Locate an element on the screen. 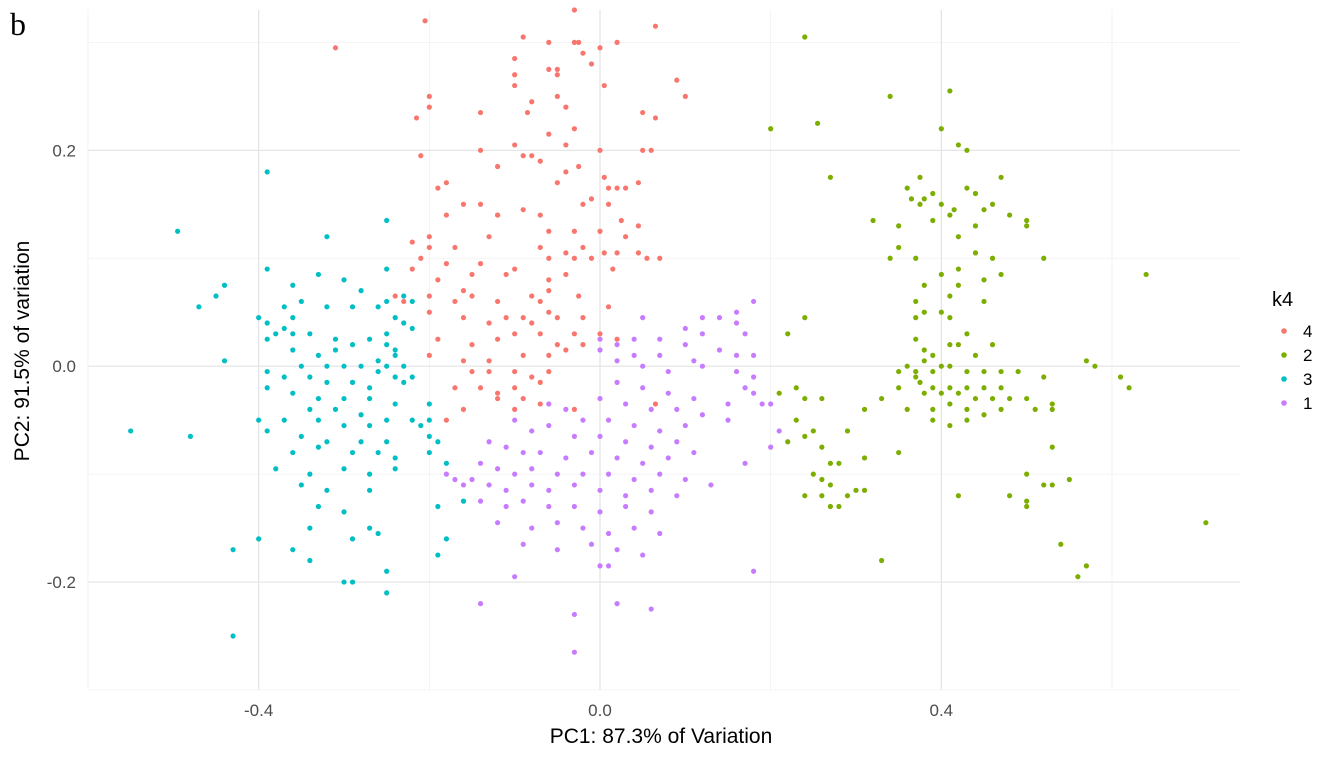  panel-label: b is located at coordinates (18, 24).